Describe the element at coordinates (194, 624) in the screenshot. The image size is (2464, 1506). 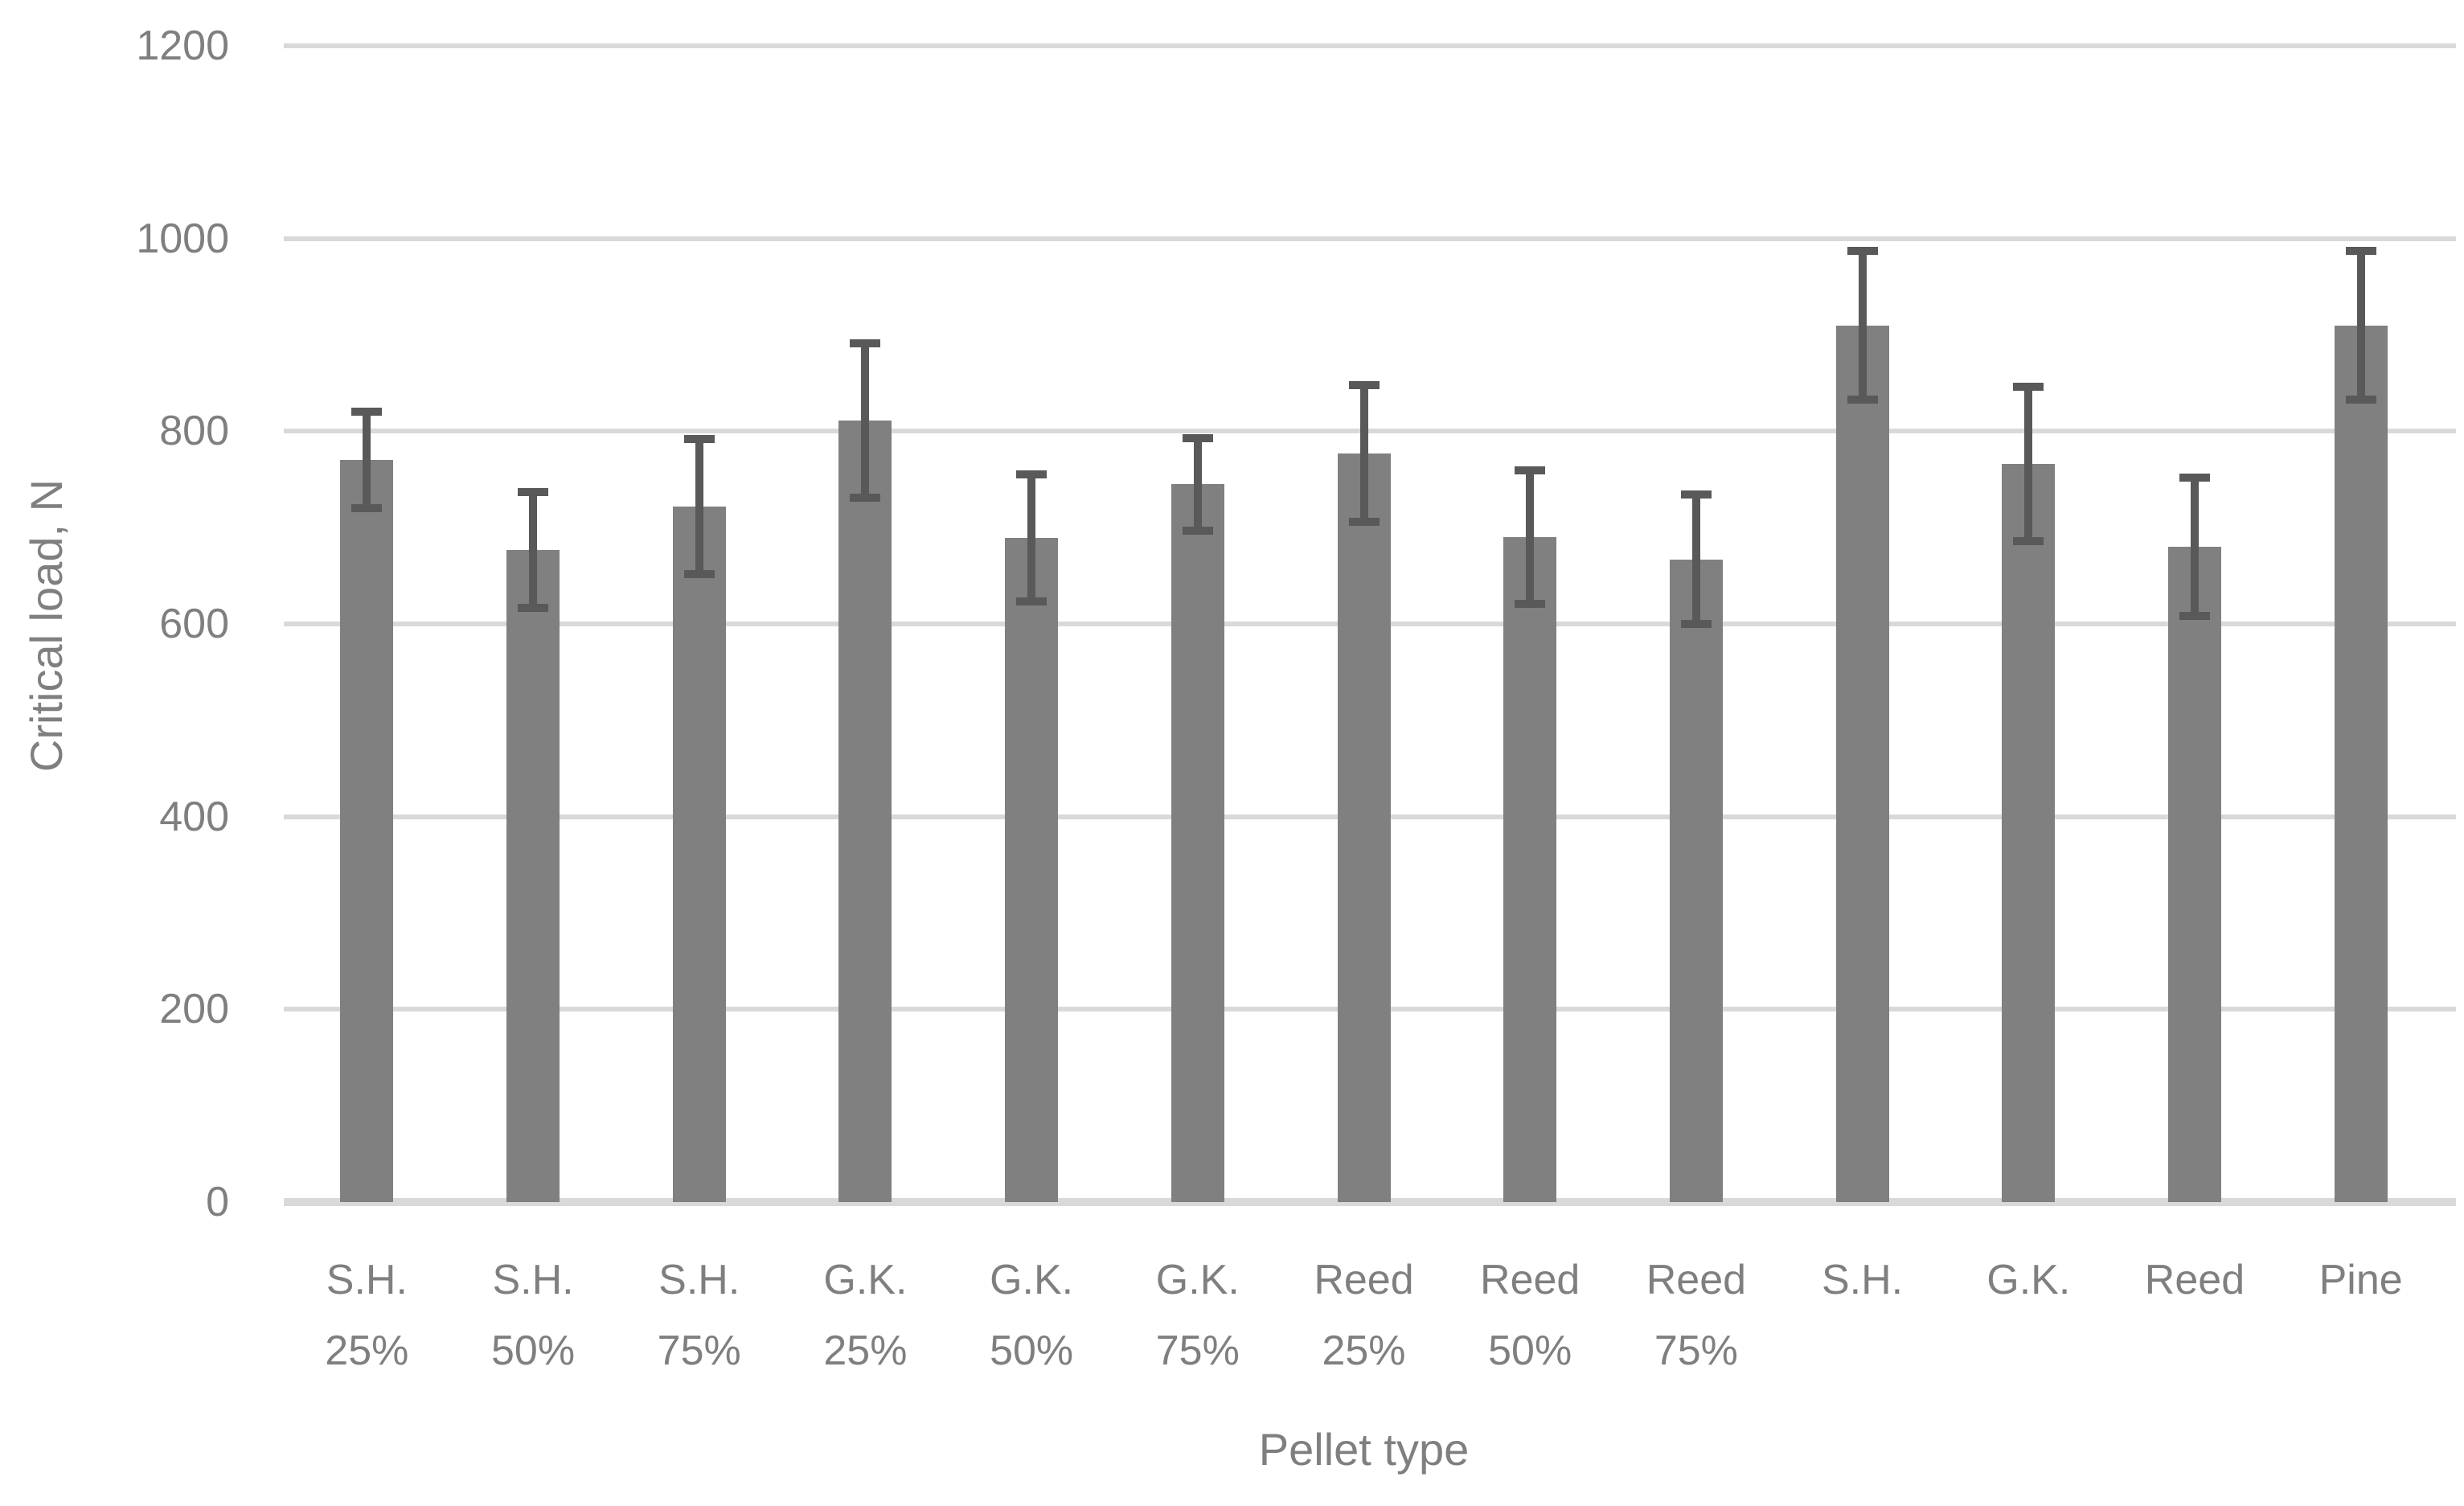
I see `y-tick-label-600: 600` at that location.